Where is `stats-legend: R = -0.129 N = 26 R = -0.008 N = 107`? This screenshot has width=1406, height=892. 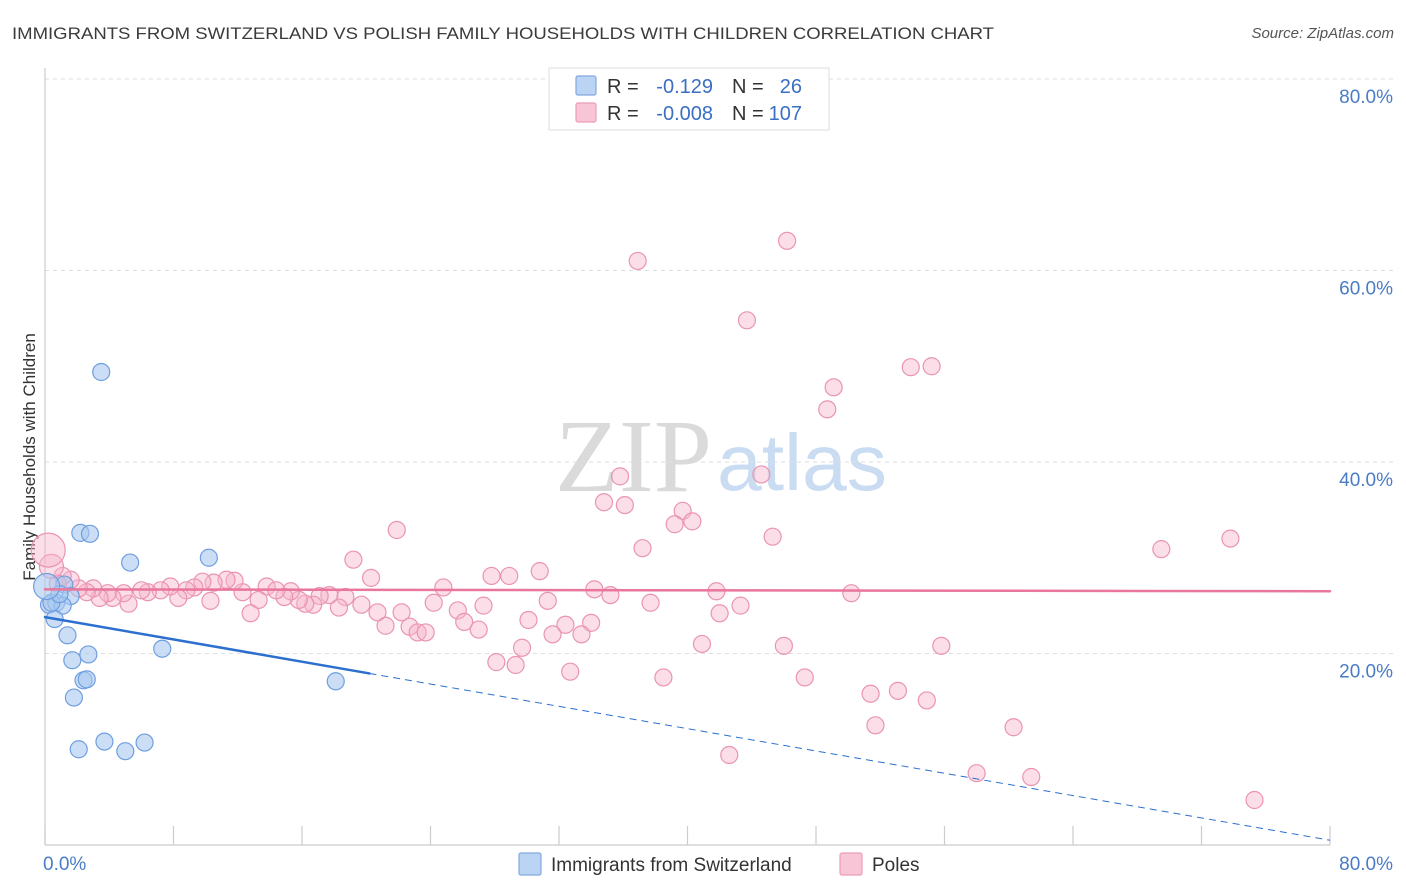 stats-legend: R = -0.129 N = 26 R = -0.008 N = 107 is located at coordinates (689, 99).